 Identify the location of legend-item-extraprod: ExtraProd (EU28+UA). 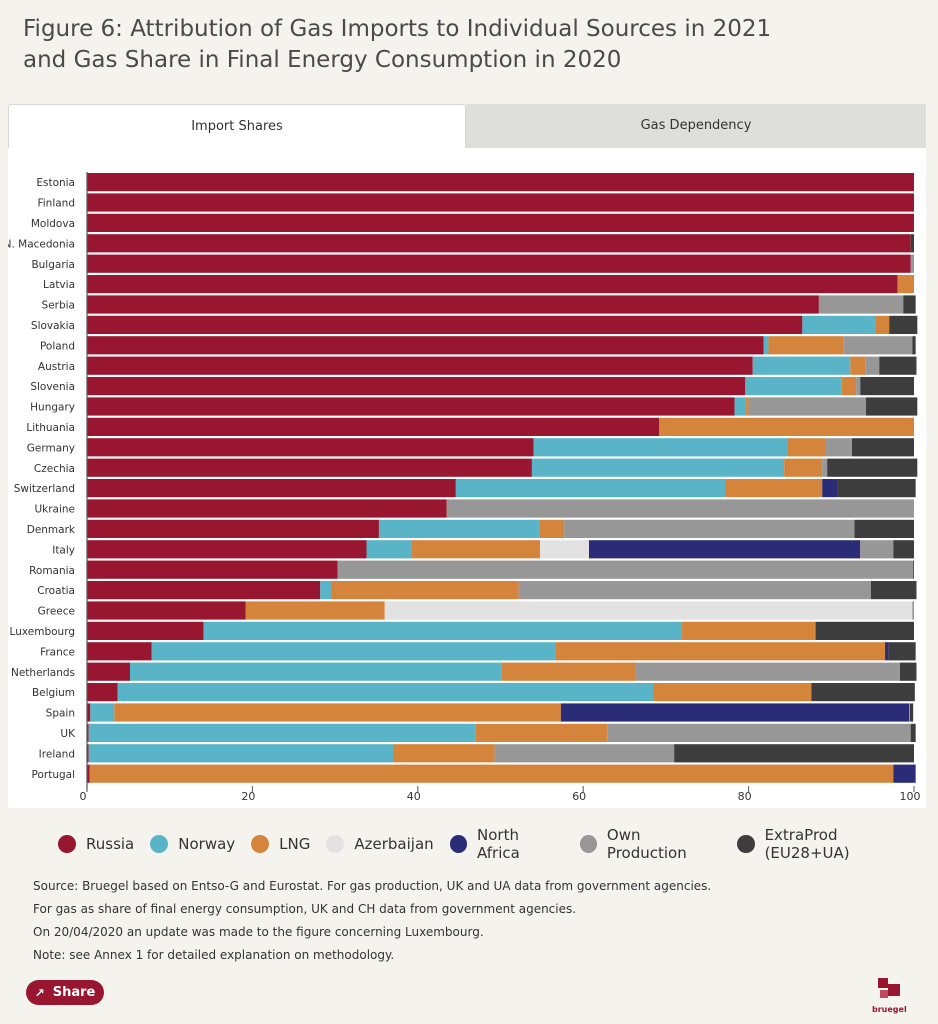
(829, 844).